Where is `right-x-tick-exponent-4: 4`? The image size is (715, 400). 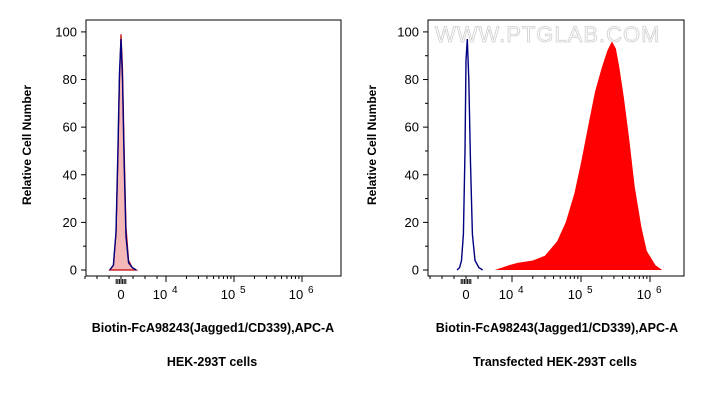 right-x-tick-exponent-4: 4 is located at coordinates (521, 290).